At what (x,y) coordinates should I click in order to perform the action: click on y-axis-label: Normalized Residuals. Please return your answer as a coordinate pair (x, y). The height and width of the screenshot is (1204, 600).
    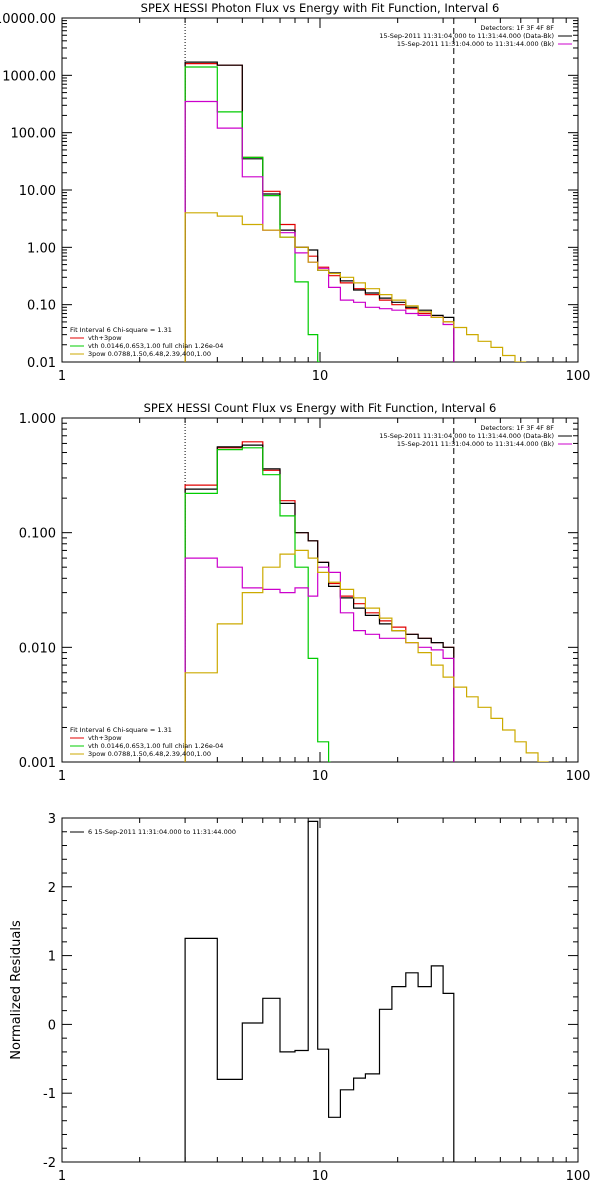
    Looking at the image, I should click on (16, 990).